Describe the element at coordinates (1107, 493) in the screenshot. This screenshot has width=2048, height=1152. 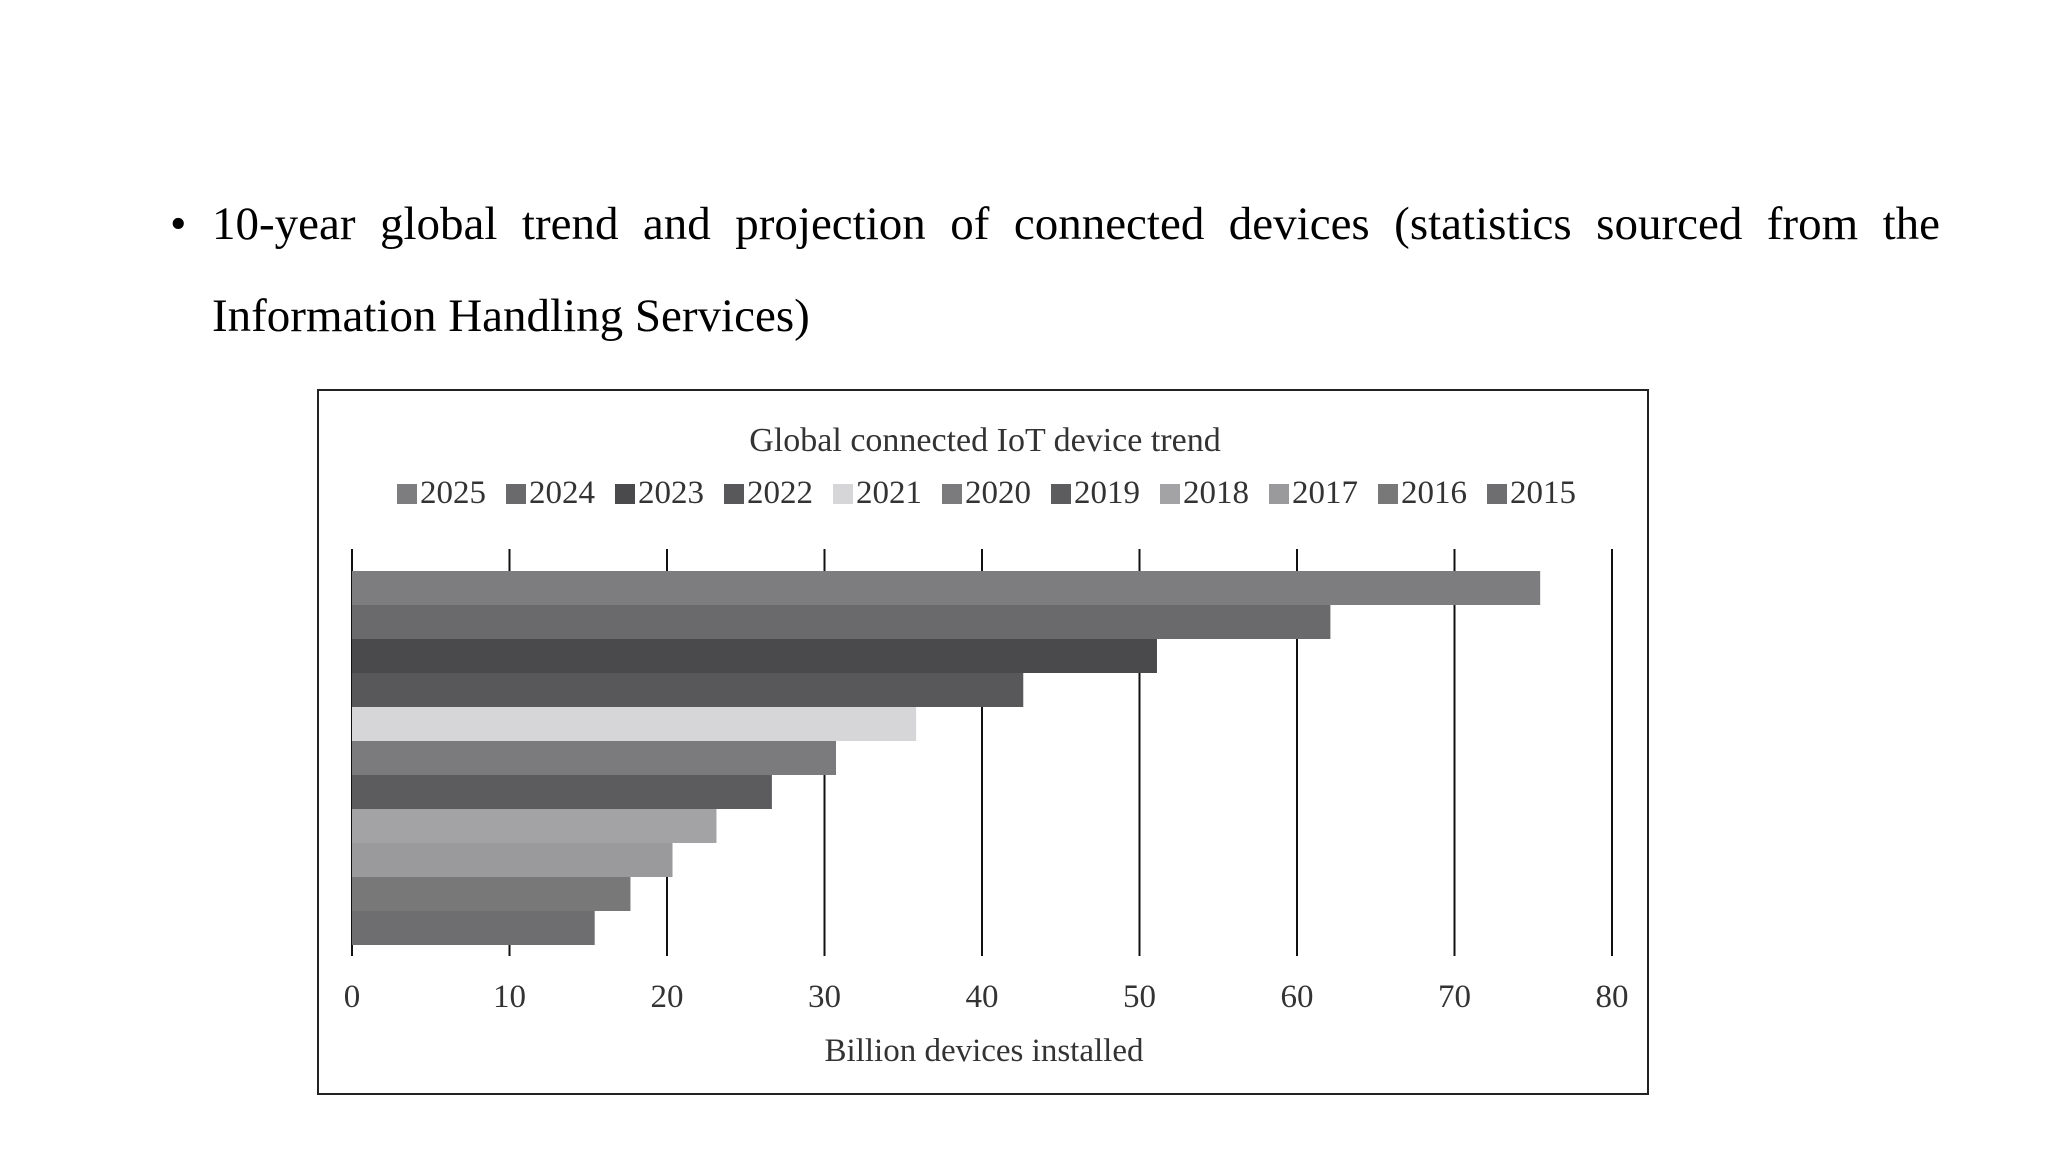
I see `legend-label-2019: 2019` at that location.